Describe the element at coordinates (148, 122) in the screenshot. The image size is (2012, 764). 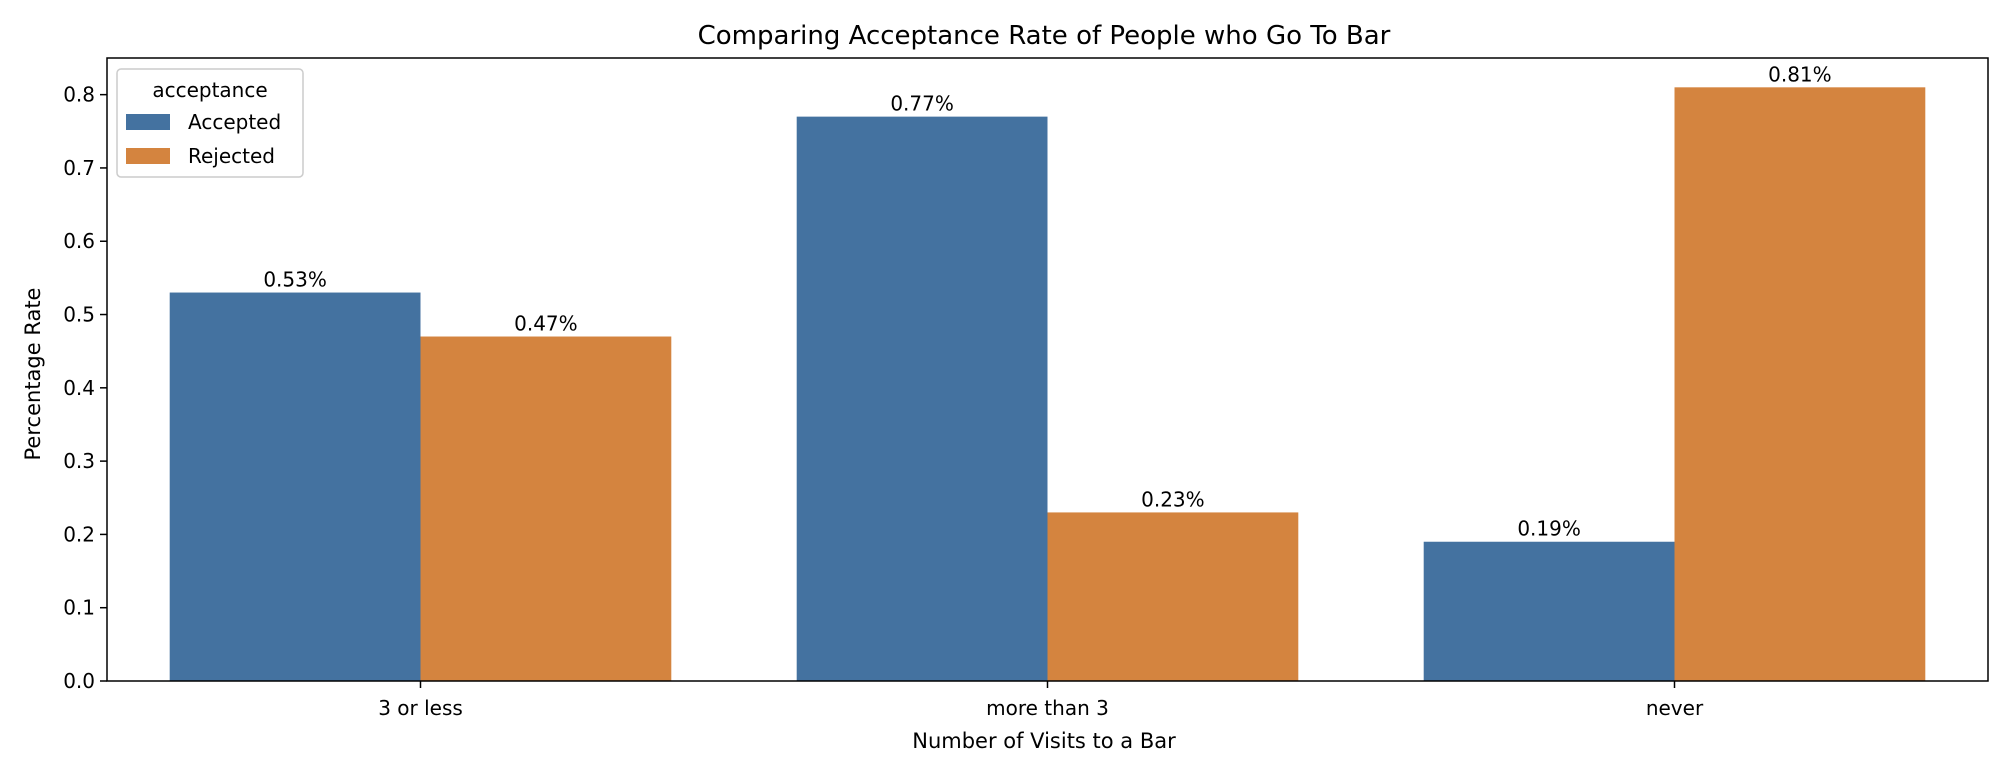
I see `legend-swatch-accepted` at that location.